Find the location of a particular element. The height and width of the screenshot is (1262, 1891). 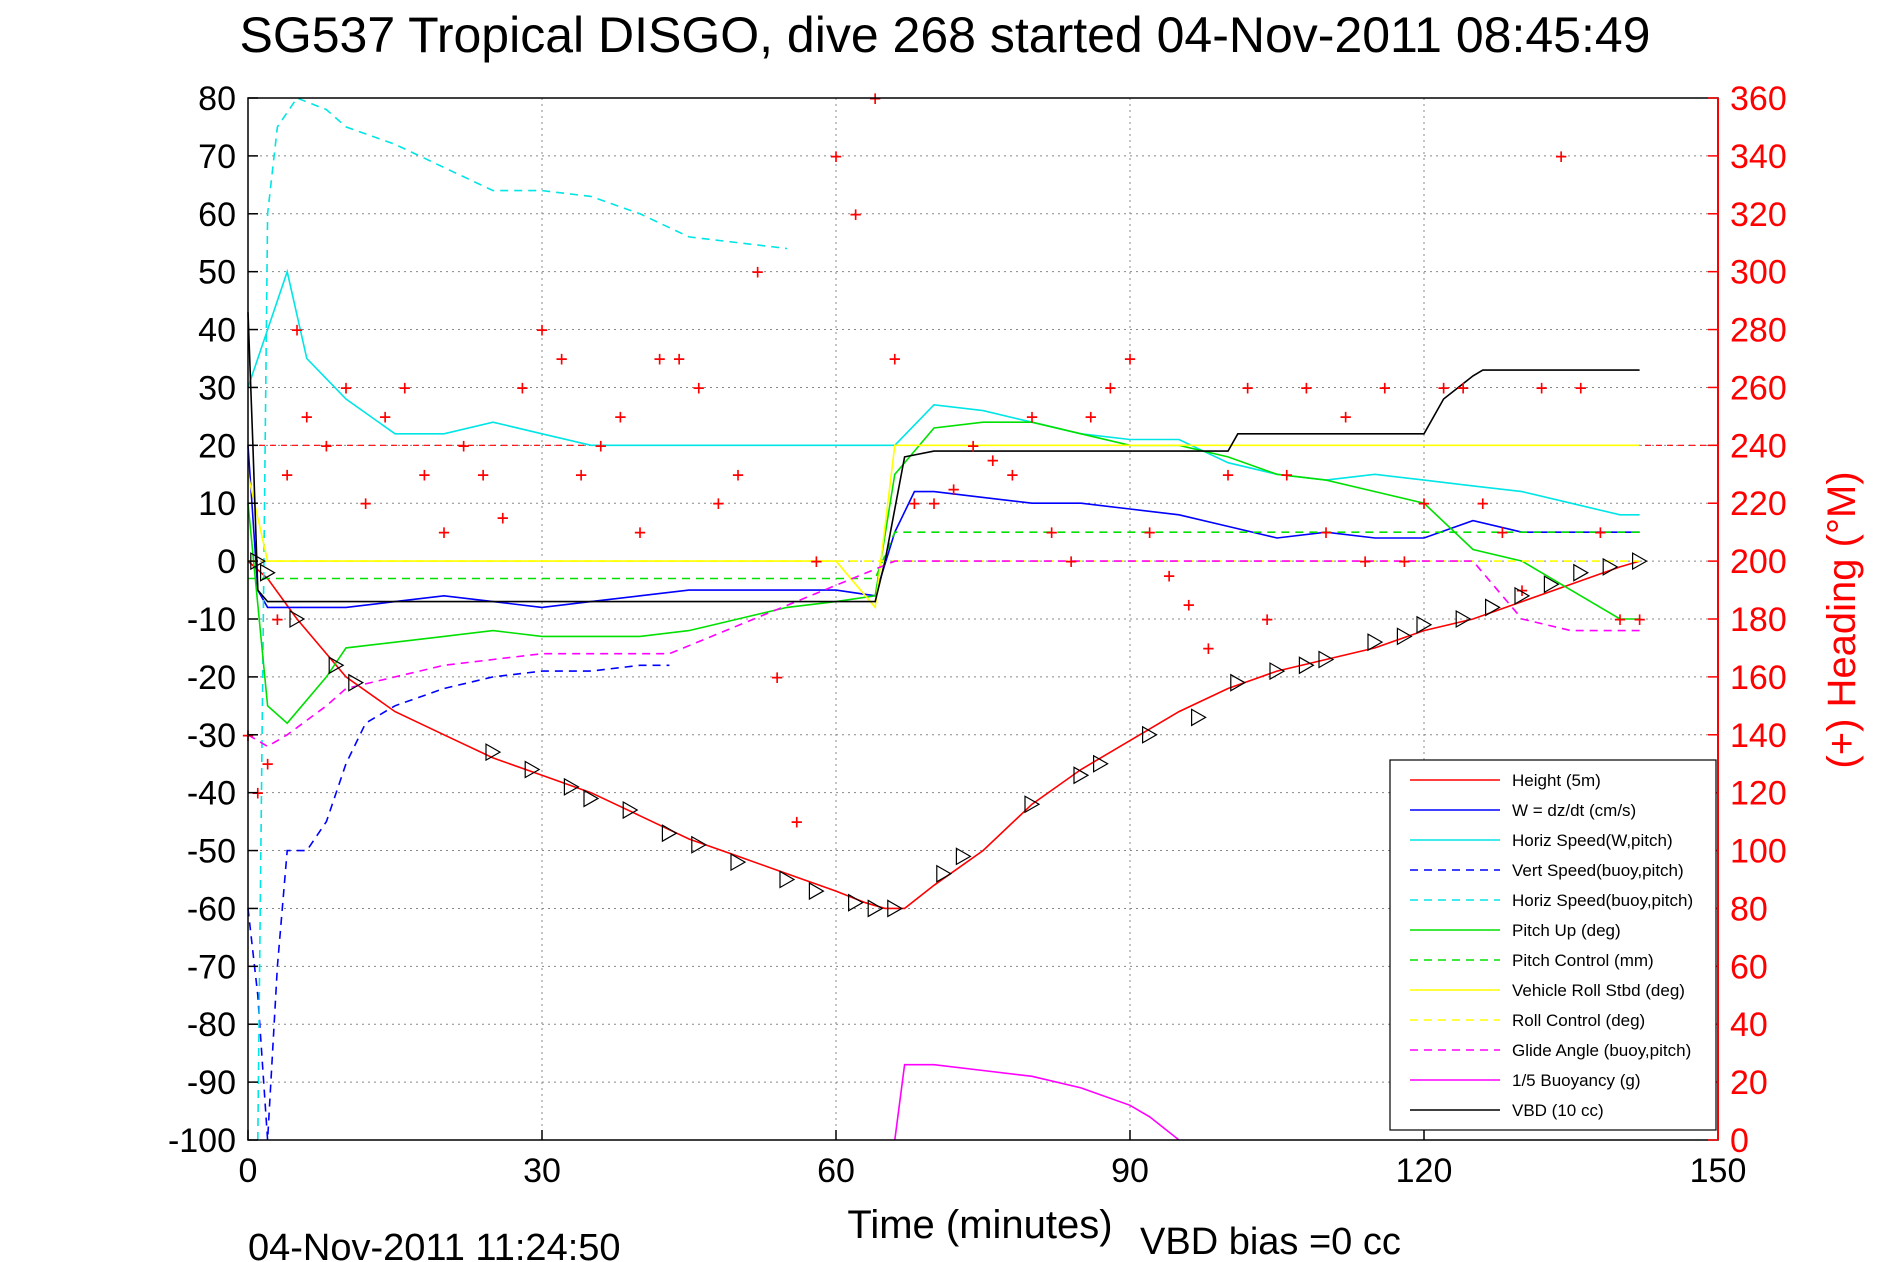

y-tick-label: -90 is located at coordinates (211, 1083).